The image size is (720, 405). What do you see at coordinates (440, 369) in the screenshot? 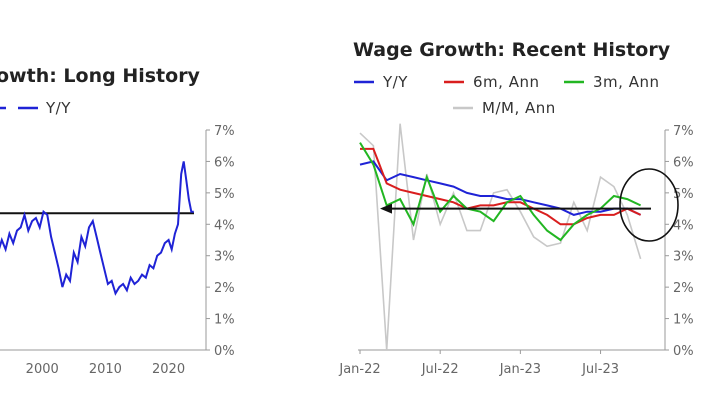
I see `x-tick-label: Jul-22` at bounding box center [440, 369].